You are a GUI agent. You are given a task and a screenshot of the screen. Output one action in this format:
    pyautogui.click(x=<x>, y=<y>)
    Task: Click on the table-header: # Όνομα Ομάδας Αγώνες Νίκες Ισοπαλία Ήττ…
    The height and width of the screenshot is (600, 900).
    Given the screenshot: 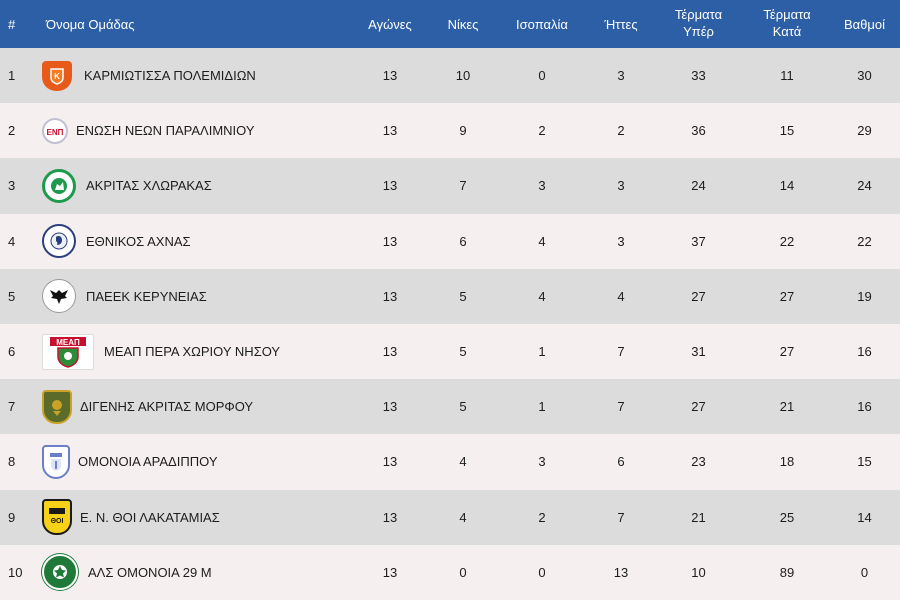 What is the action you would take?
    pyautogui.click(x=450, y=24)
    